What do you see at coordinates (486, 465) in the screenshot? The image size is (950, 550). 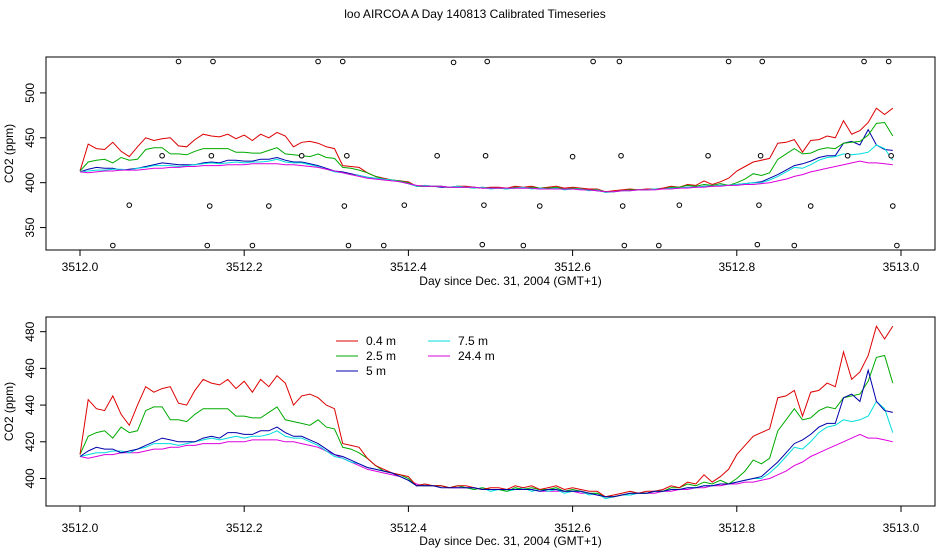 I see `series-line-24-4-m` at bounding box center [486, 465].